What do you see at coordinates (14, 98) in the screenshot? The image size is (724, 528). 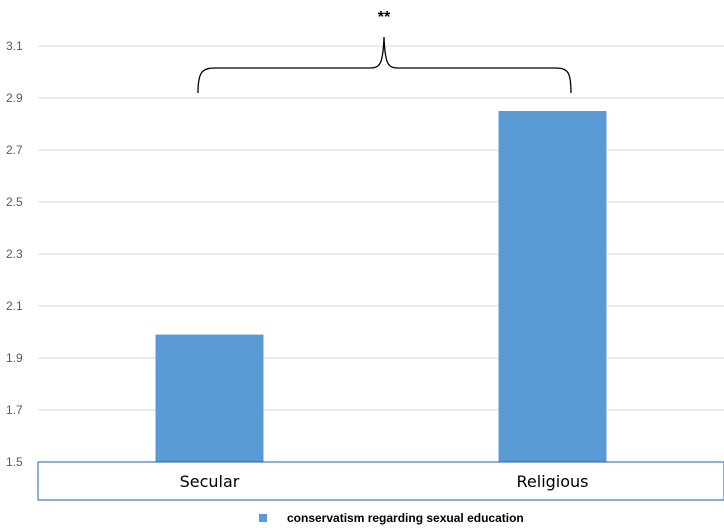 I see `y-tick-label: 2.9` at bounding box center [14, 98].